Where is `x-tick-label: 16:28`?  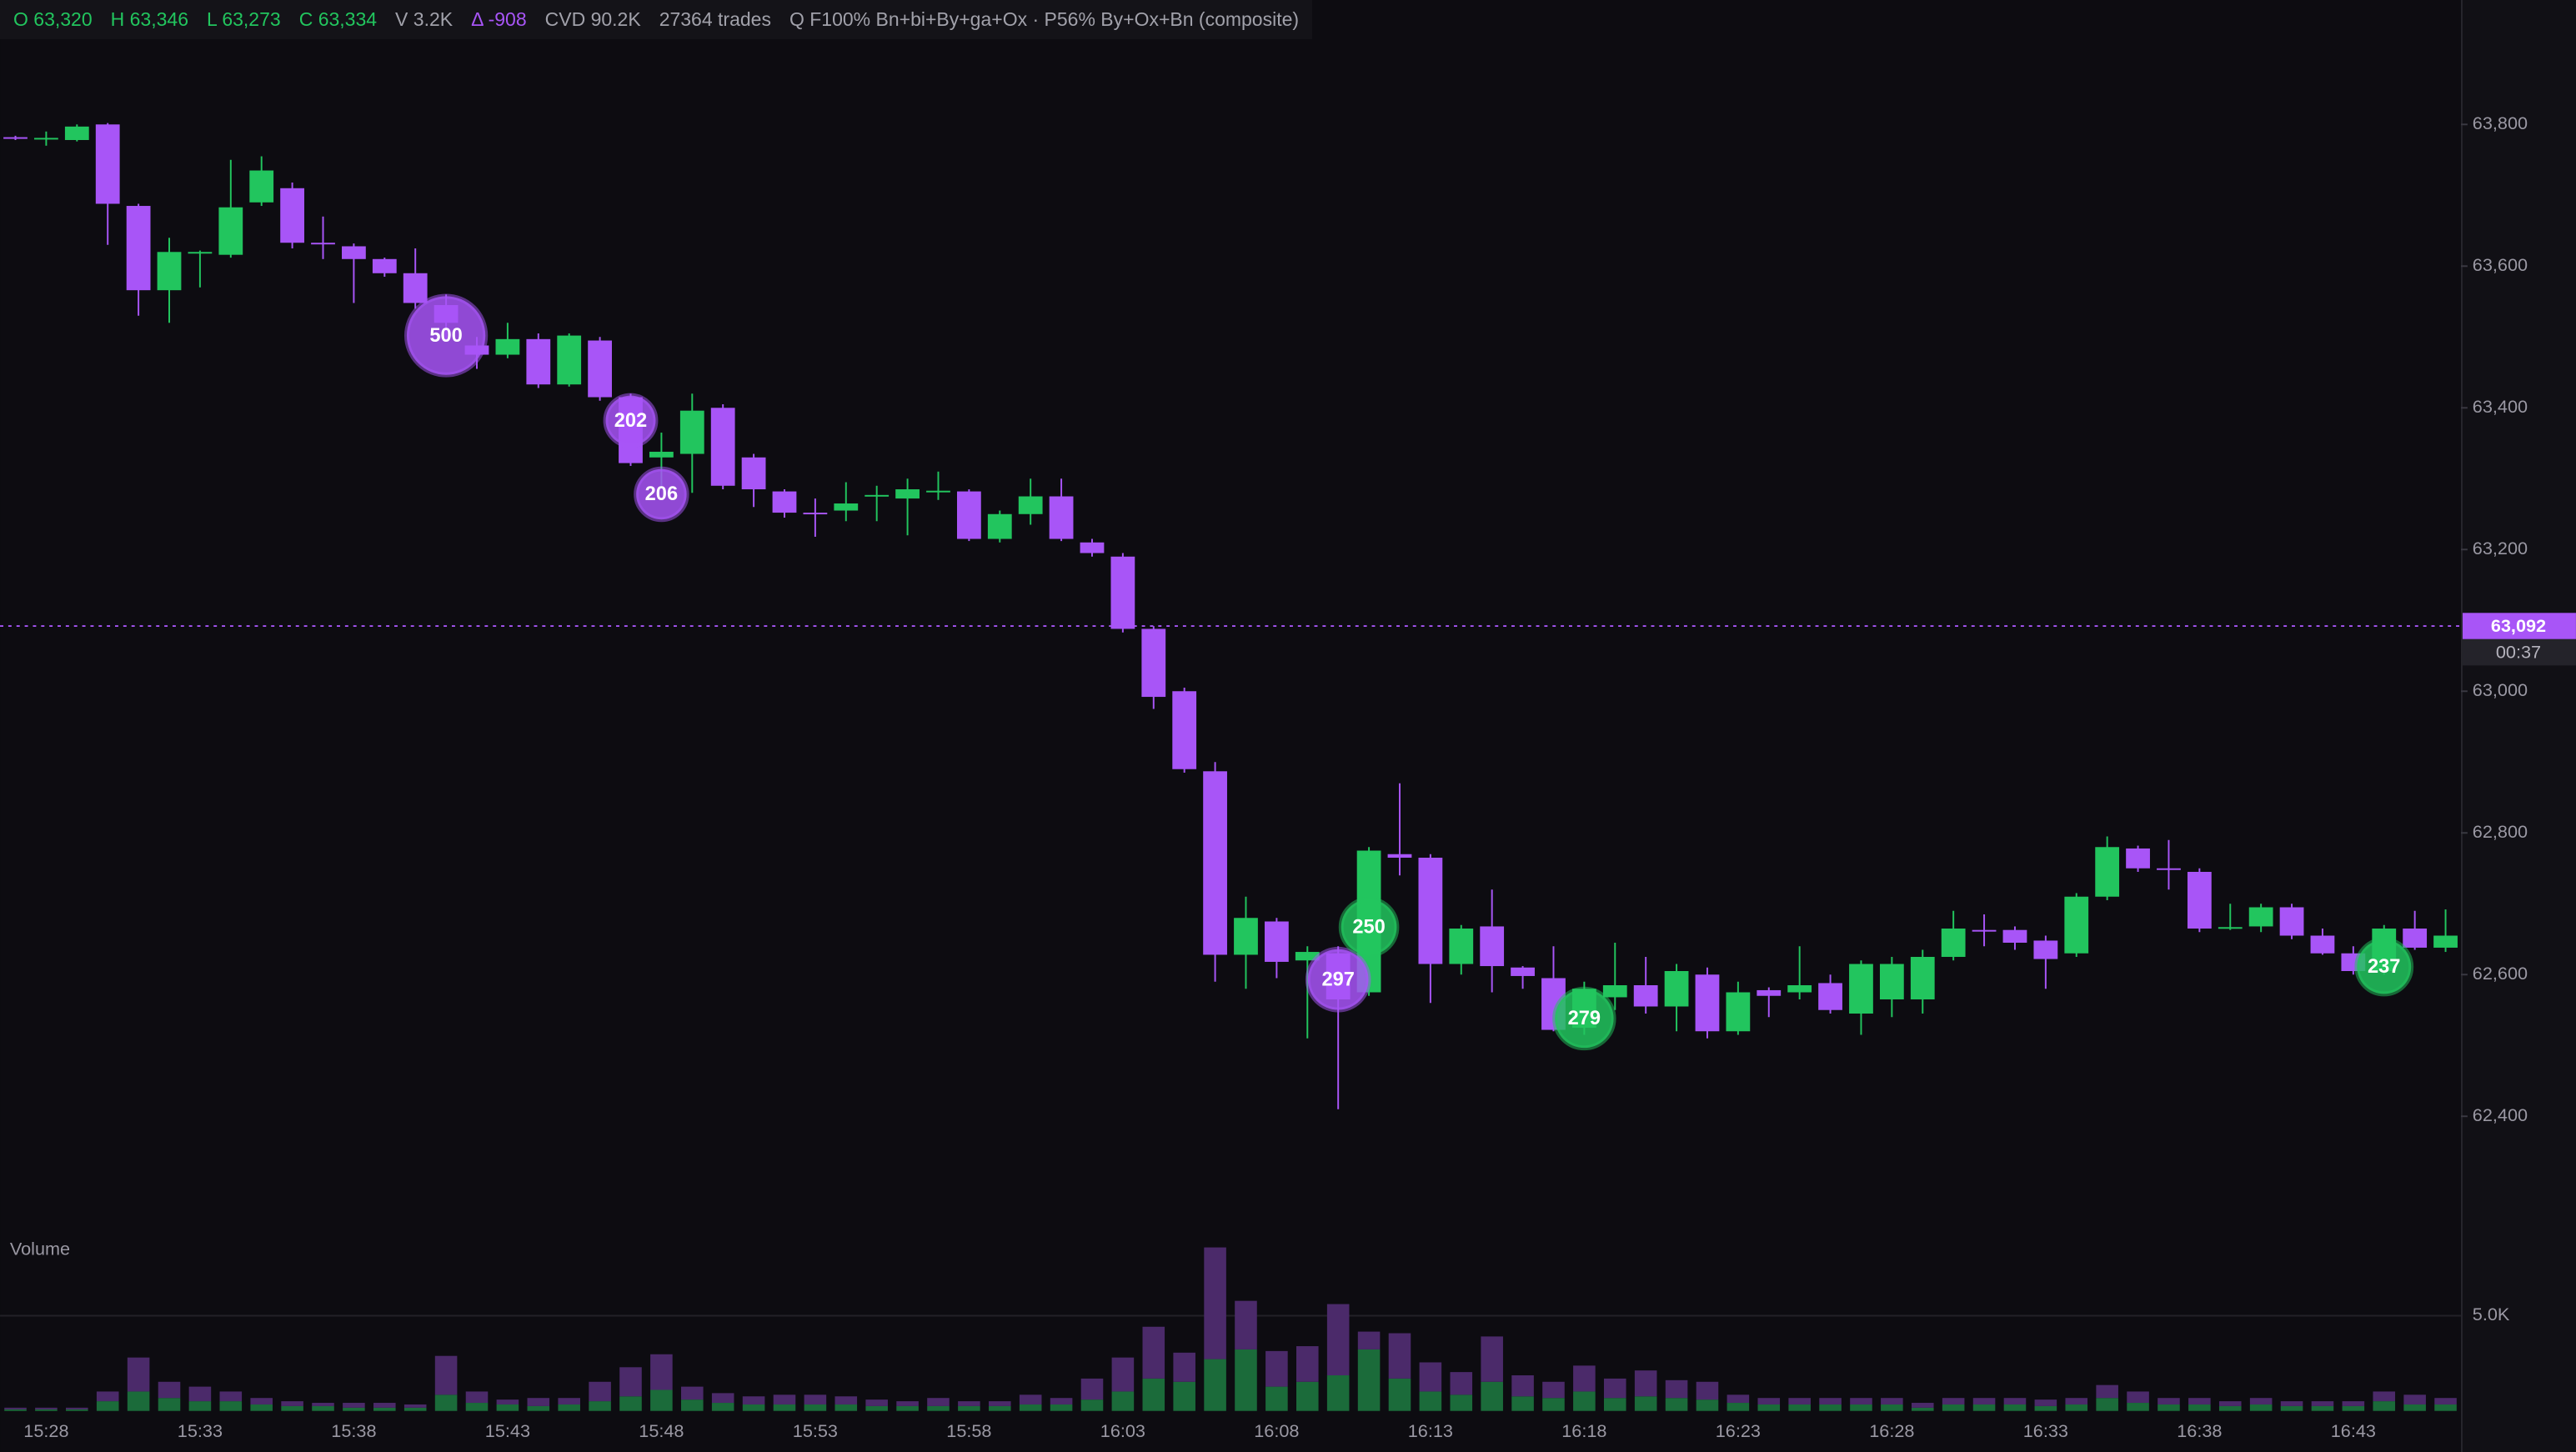
x-tick-label: 16:28 is located at coordinates (1891, 1430).